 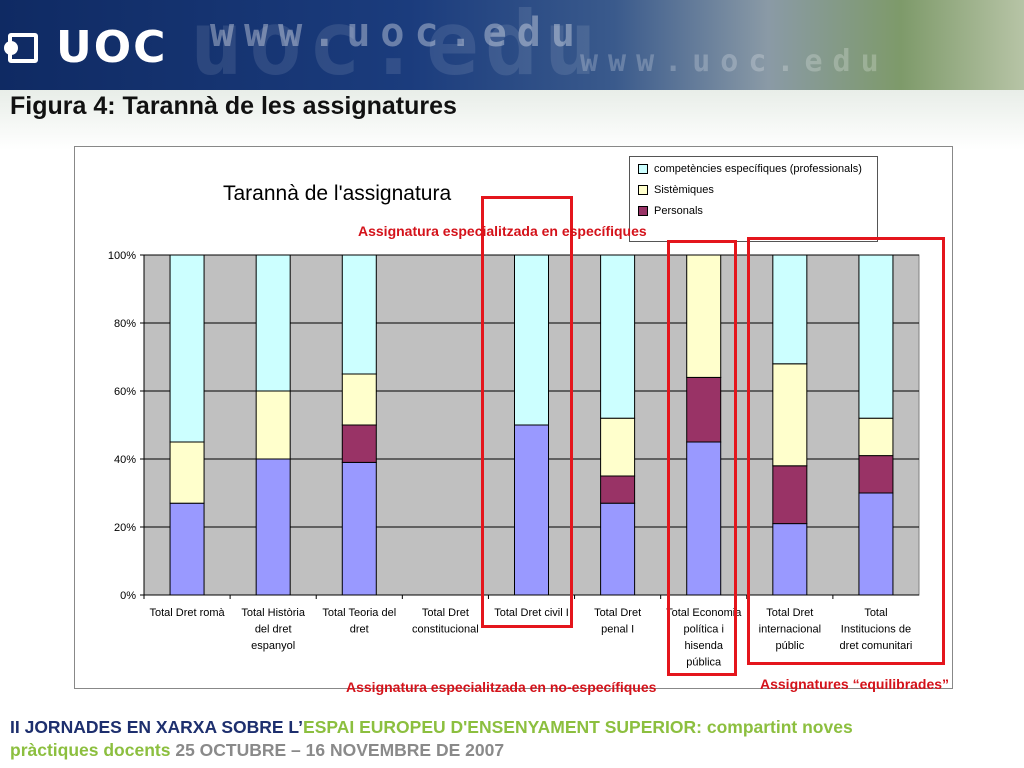 I want to click on x-tick-label-line: política i, so click(x=704, y=630).